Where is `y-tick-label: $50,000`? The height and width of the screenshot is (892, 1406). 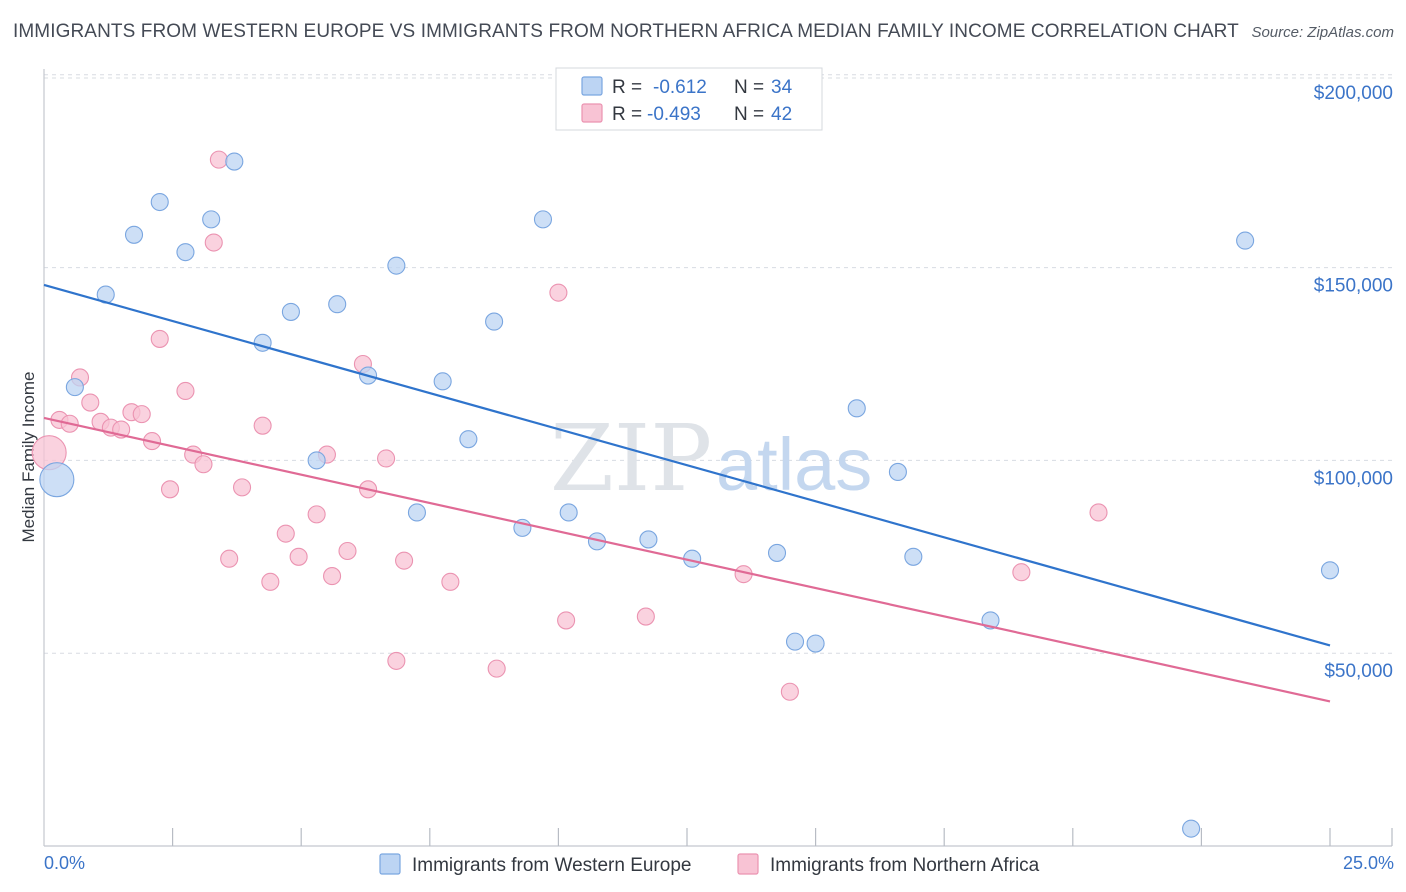 y-tick-label: $50,000 is located at coordinates (1358, 671).